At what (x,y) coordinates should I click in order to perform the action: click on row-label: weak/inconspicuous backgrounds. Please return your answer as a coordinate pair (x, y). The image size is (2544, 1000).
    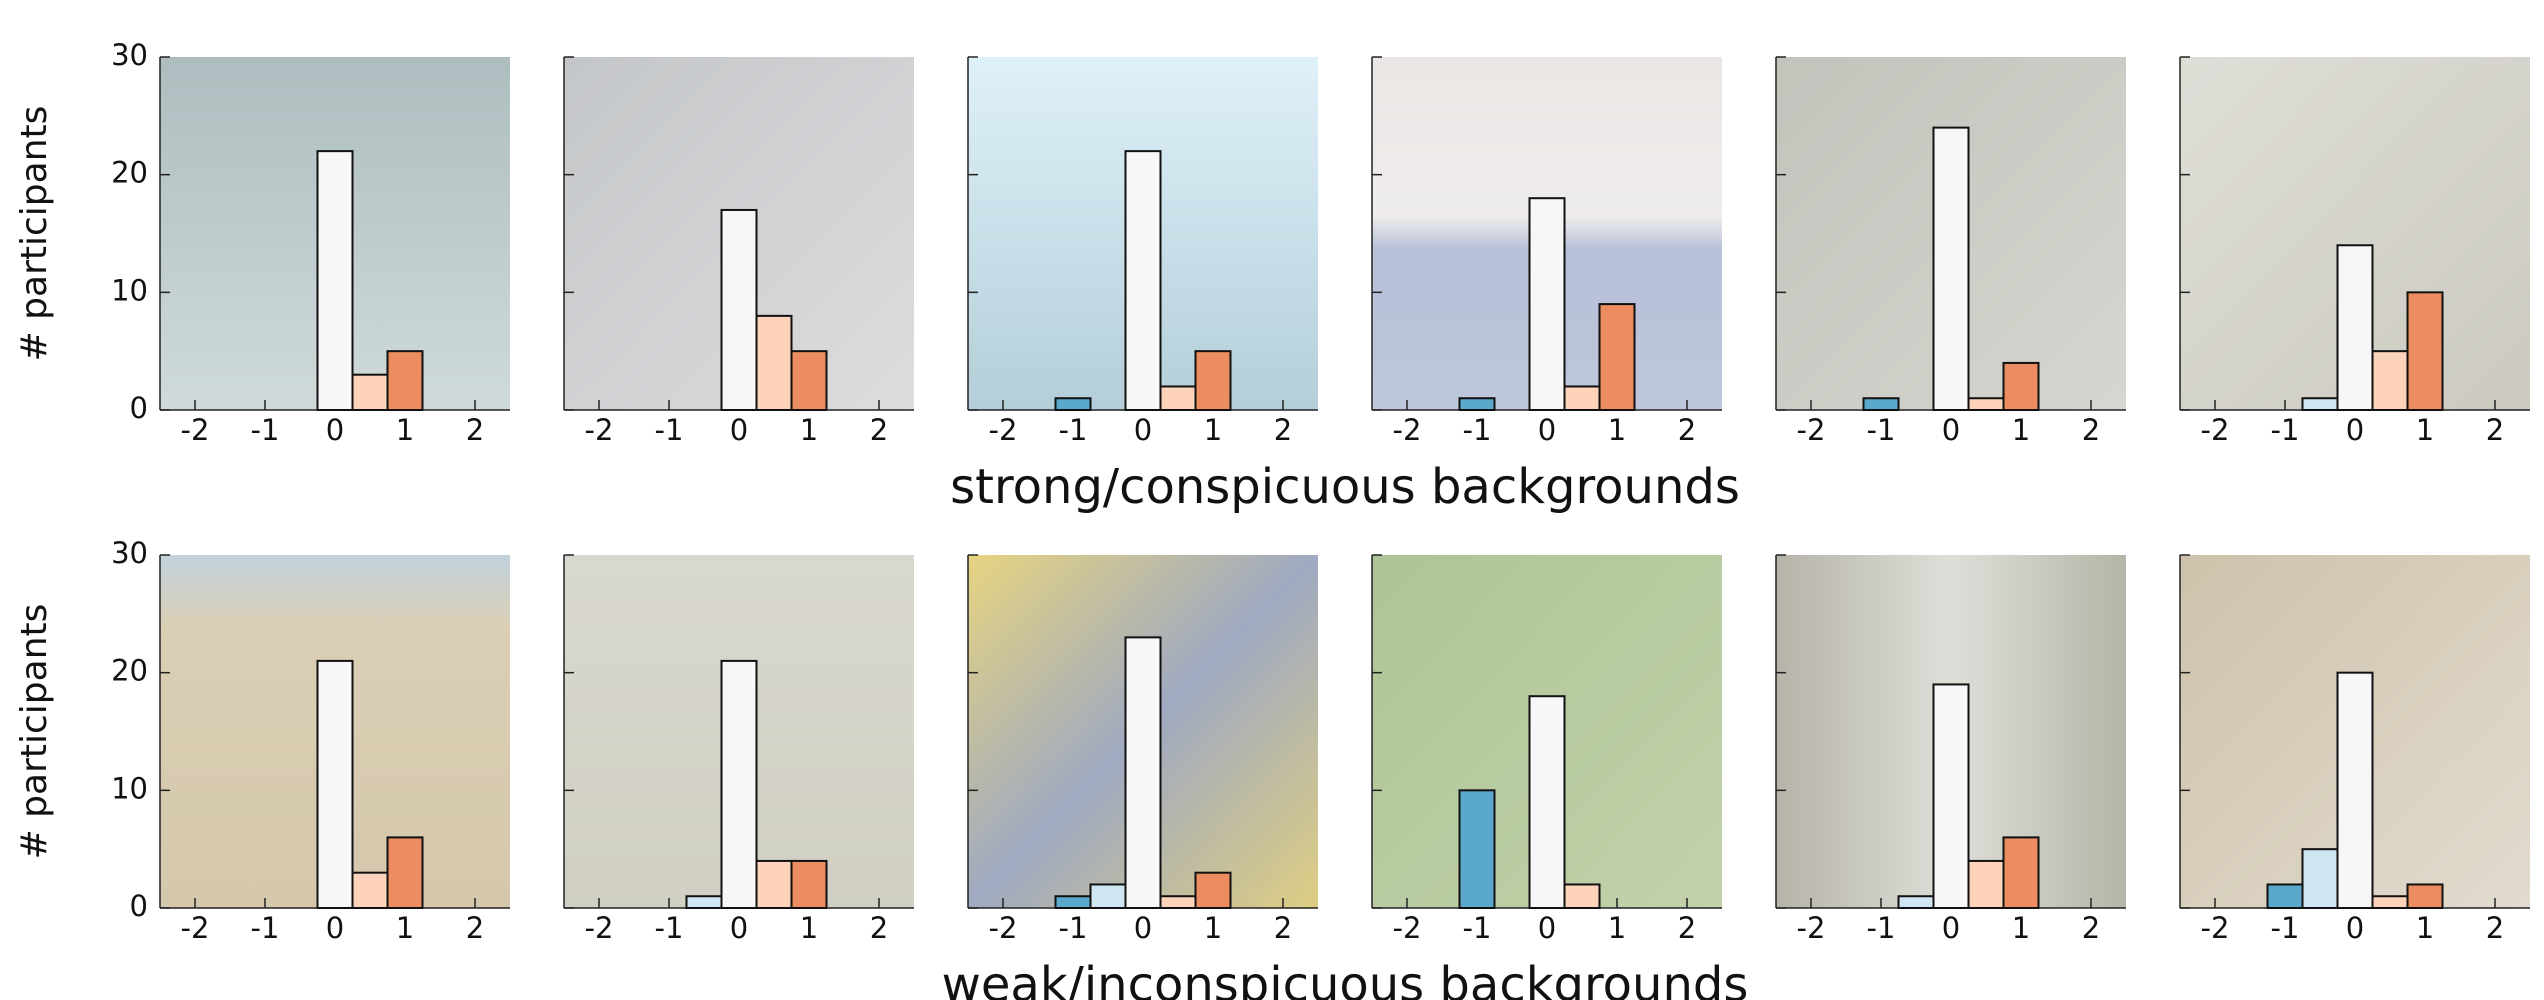
    Looking at the image, I should click on (1345, 978).